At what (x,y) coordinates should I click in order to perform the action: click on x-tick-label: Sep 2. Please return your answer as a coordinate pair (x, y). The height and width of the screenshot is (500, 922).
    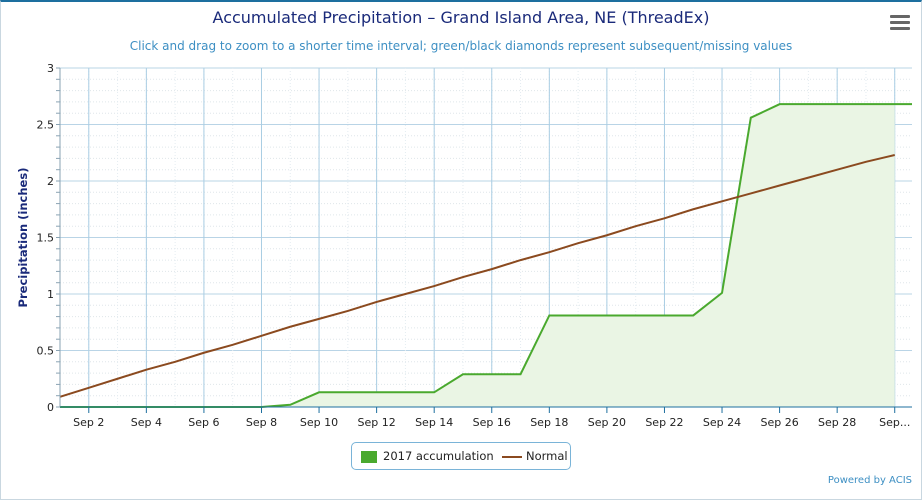
    Looking at the image, I should click on (88, 422).